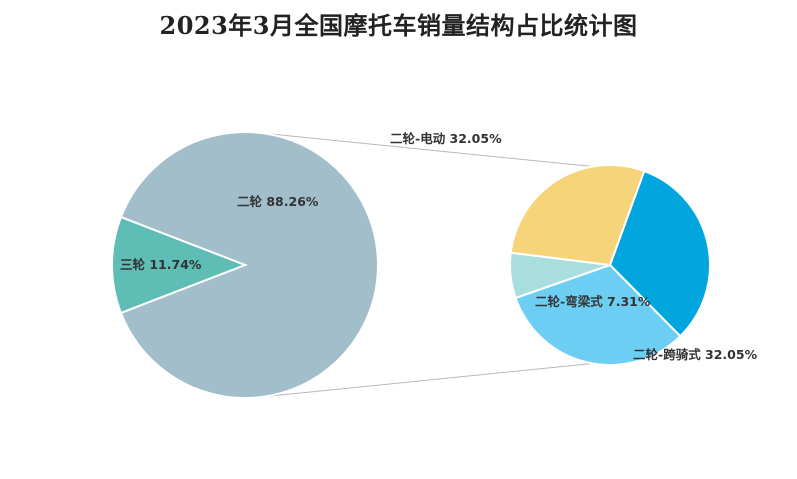  I want to click on pie-slice-二轮-电动, so click(659, 253).